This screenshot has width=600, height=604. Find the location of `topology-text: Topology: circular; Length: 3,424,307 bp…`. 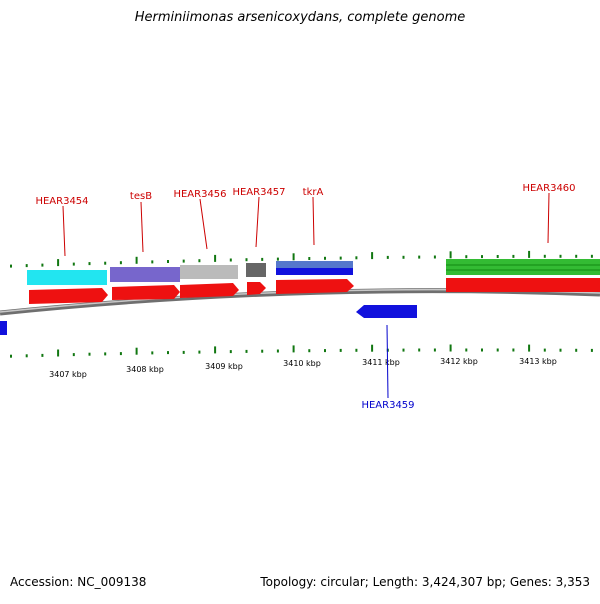

topology-text: Topology: circular; Length: 3,424,307 bp… is located at coordinates (425, 582).